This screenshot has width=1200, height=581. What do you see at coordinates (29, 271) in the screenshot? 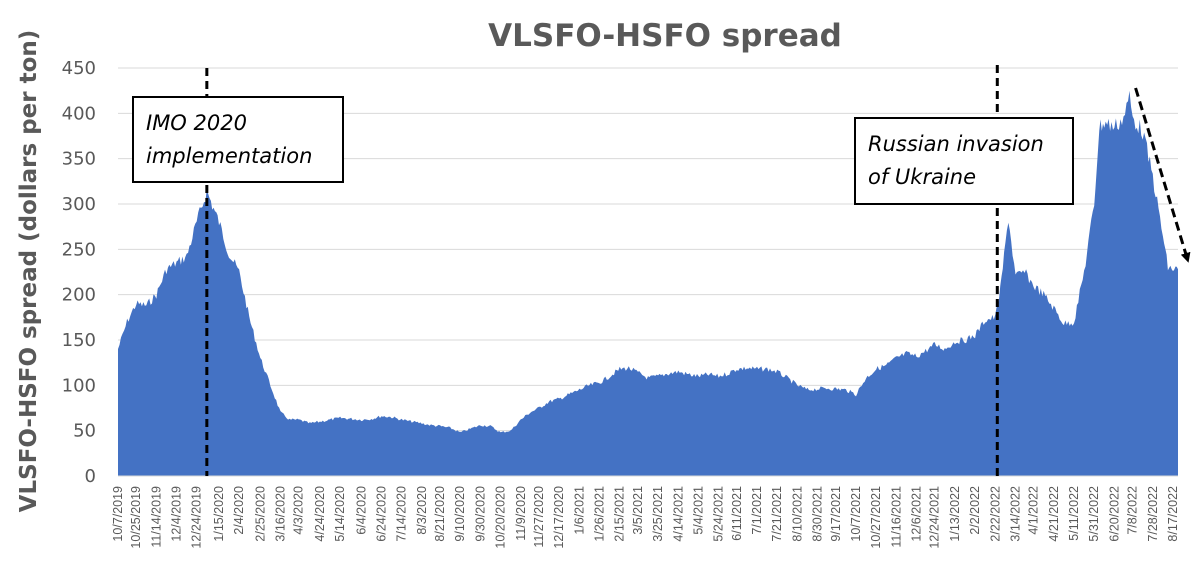
I see `y-axis-label: VLSFO-HSFO spread (dollars per ton)` at bounding box center [29, 271].